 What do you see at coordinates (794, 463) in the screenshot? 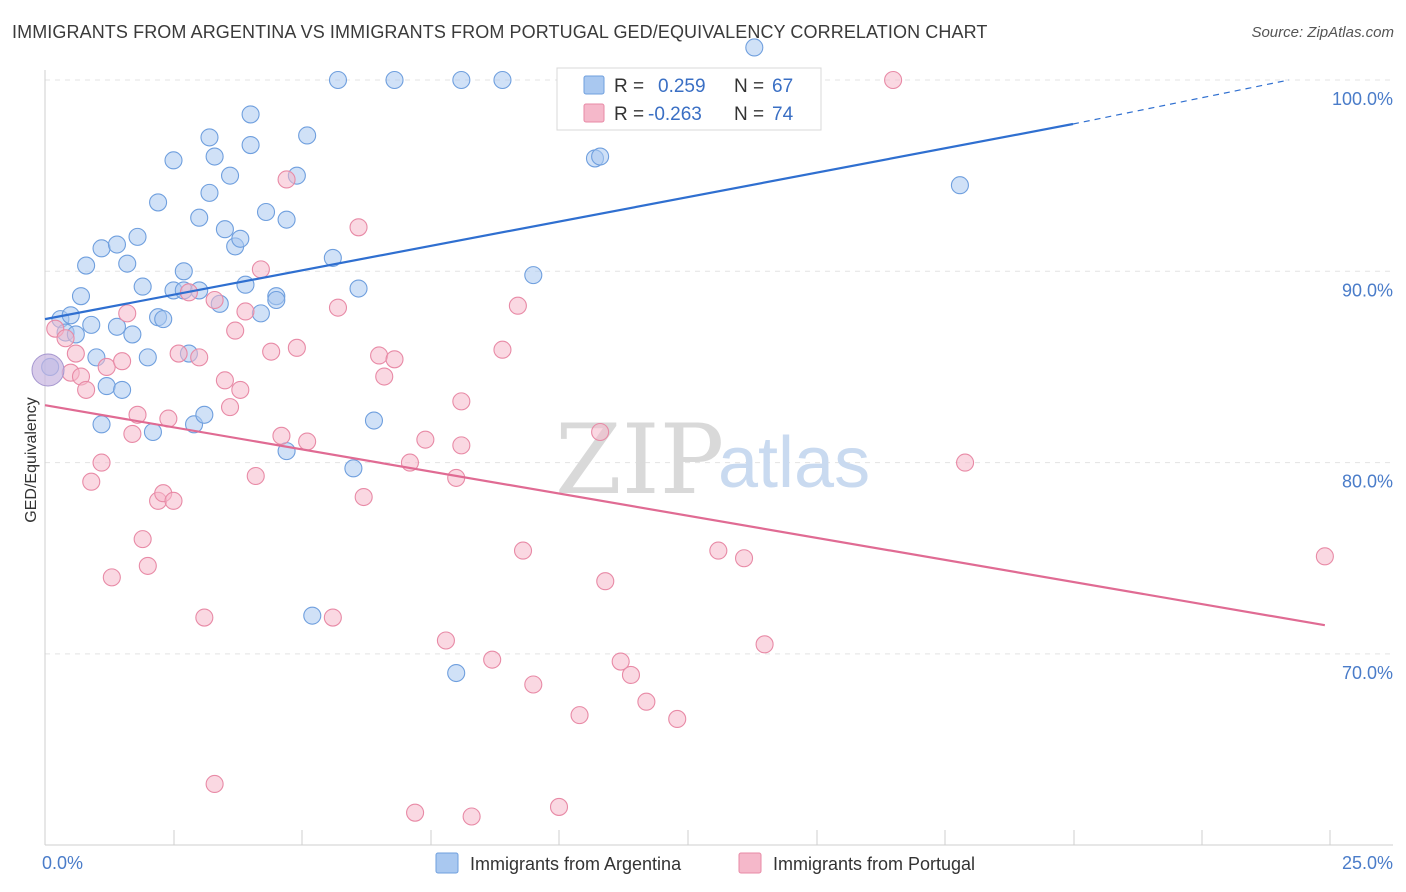
I see `svg-text: atlas` at bounding box center [794, 463].